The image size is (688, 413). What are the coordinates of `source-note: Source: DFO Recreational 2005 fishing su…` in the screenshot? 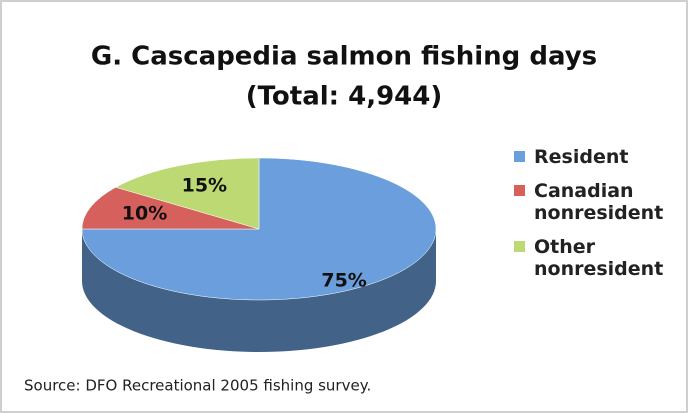 It's located at (197, 386).